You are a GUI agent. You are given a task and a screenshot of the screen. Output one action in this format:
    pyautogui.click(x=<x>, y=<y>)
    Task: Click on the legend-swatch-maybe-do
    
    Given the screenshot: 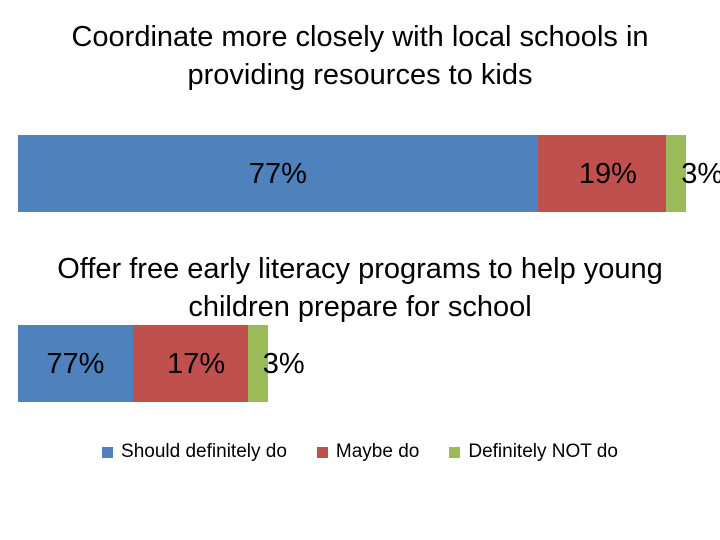 What is the action you would take?
    pyautogui.click(x=322, y=452)
    